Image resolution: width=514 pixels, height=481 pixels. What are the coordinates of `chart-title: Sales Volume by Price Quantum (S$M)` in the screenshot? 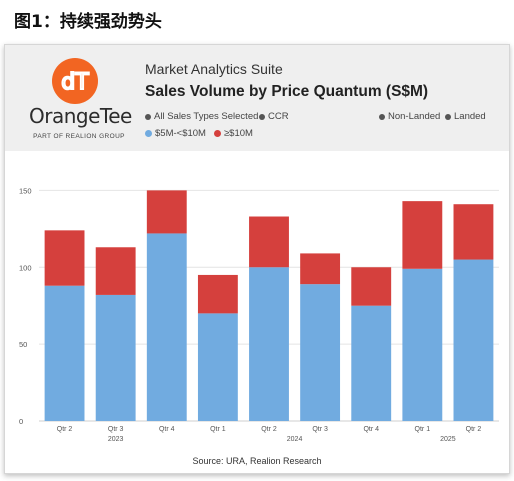 It's located at (287, 91).